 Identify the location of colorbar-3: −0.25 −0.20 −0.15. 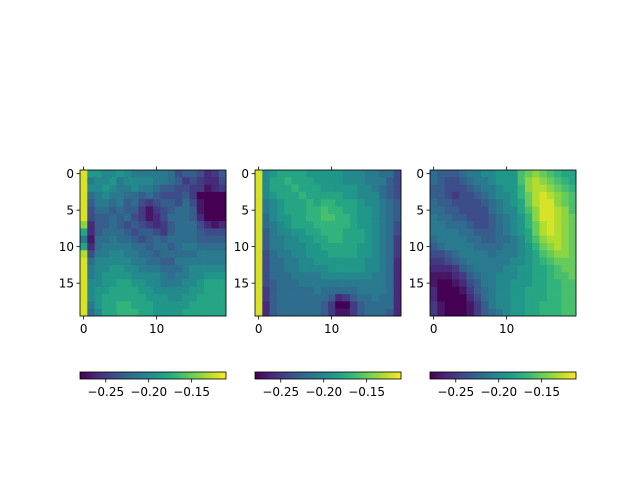
(503, 385).